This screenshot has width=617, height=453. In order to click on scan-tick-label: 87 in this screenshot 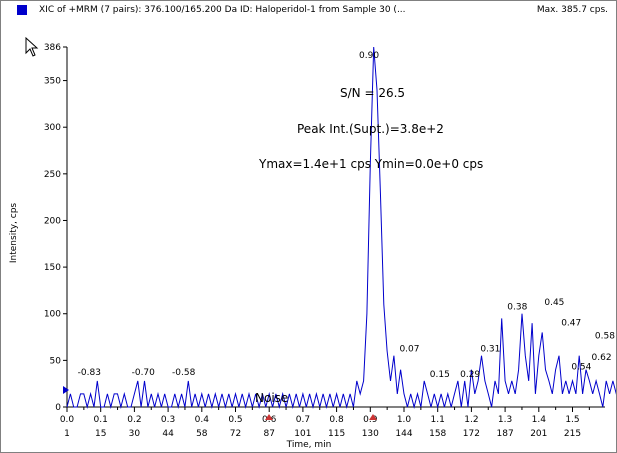, I will do `click(268, 434)`.